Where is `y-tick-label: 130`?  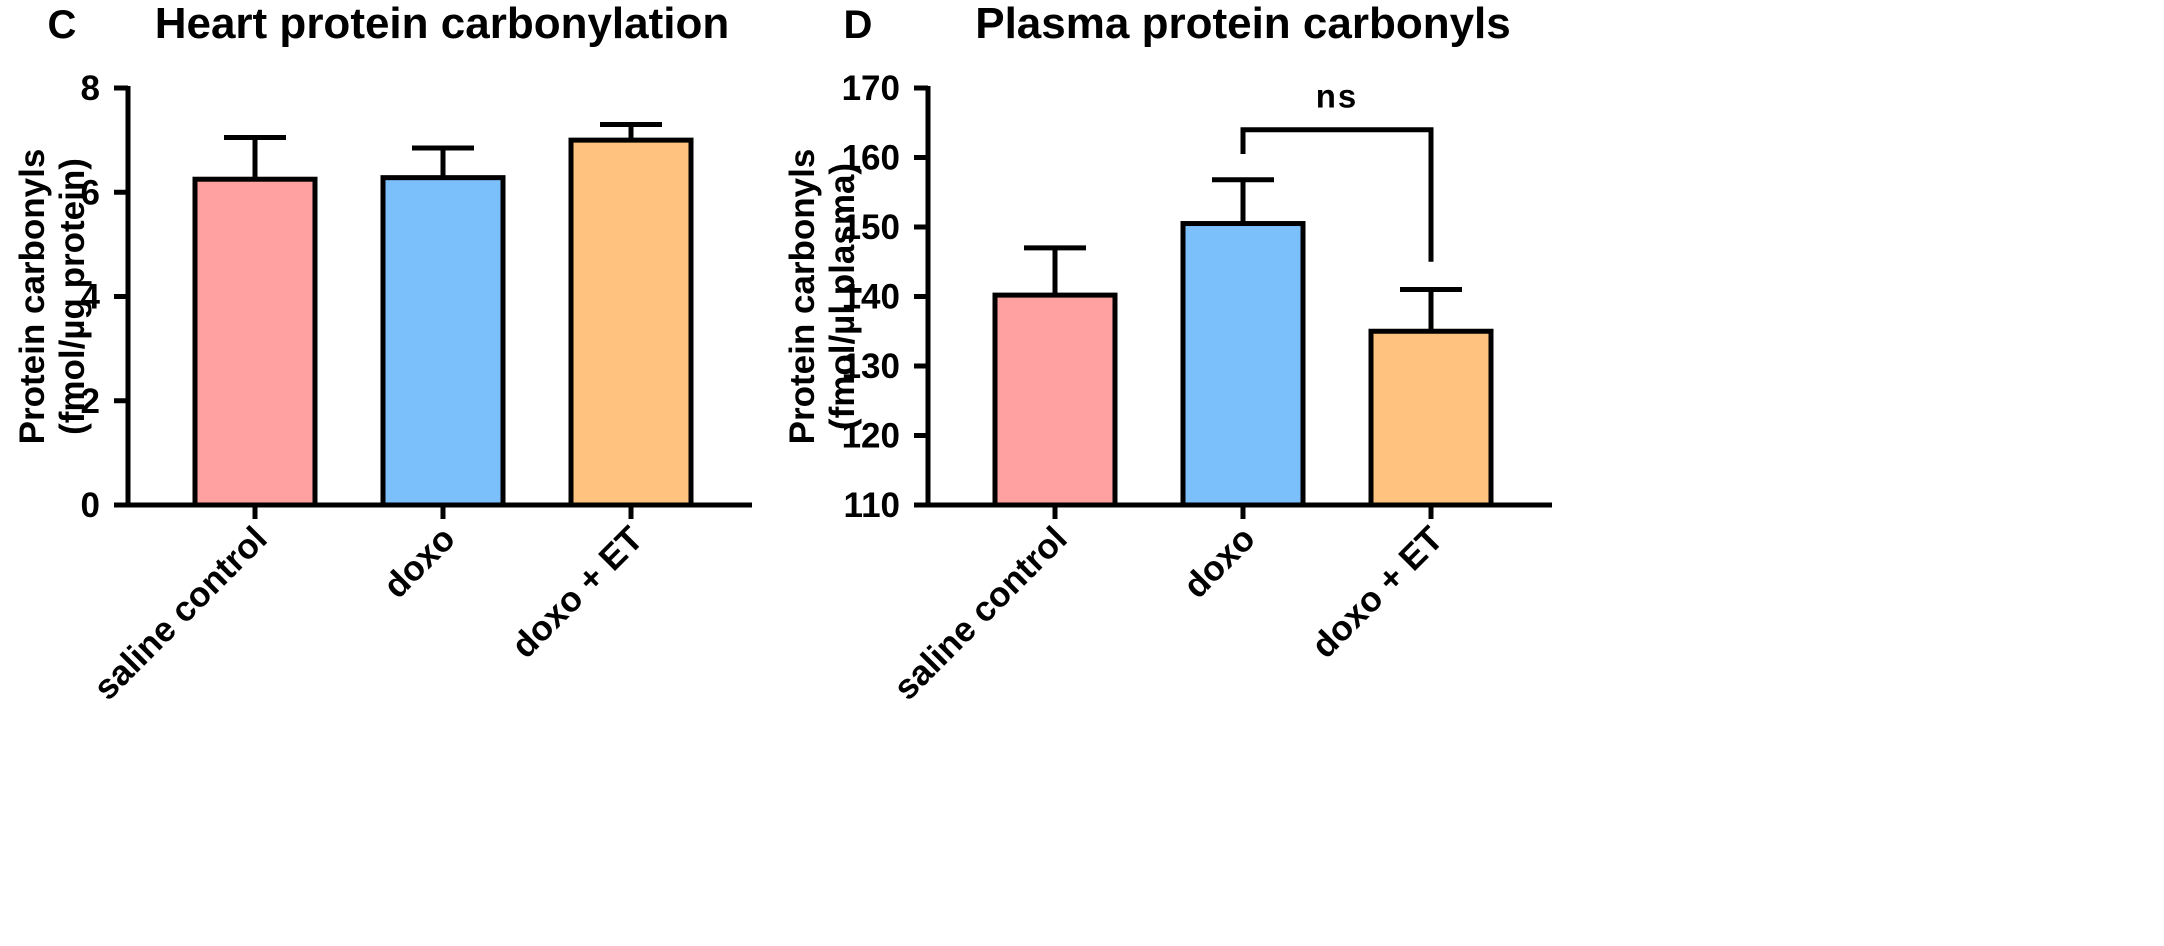
y-tick-label: 130 is located at coordinates (871, 366).